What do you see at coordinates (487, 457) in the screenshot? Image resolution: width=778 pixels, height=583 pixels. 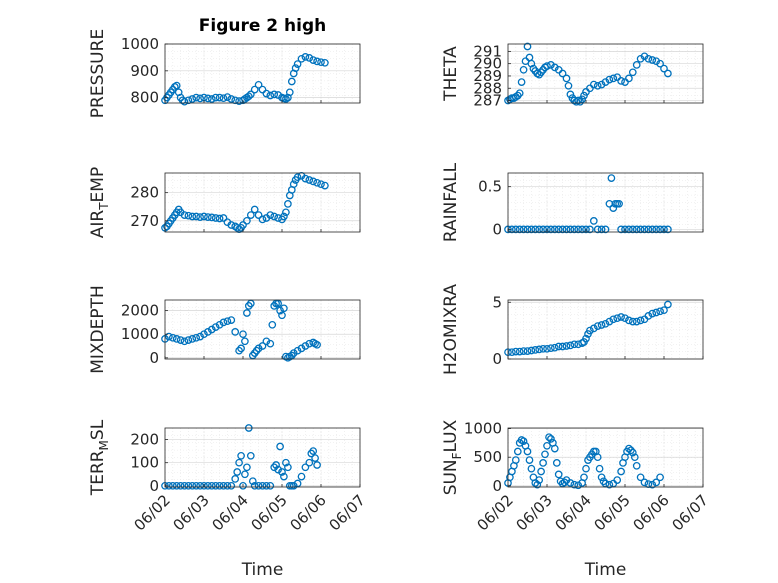 I see `y-tick-label: 500` at bounding box center [487, 457].